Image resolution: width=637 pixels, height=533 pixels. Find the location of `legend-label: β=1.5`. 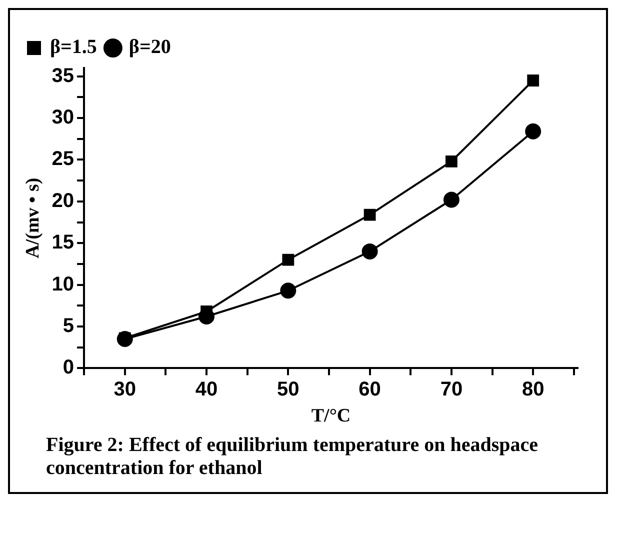

legend-label: β=1.5 is located at coordinates (73, 47).